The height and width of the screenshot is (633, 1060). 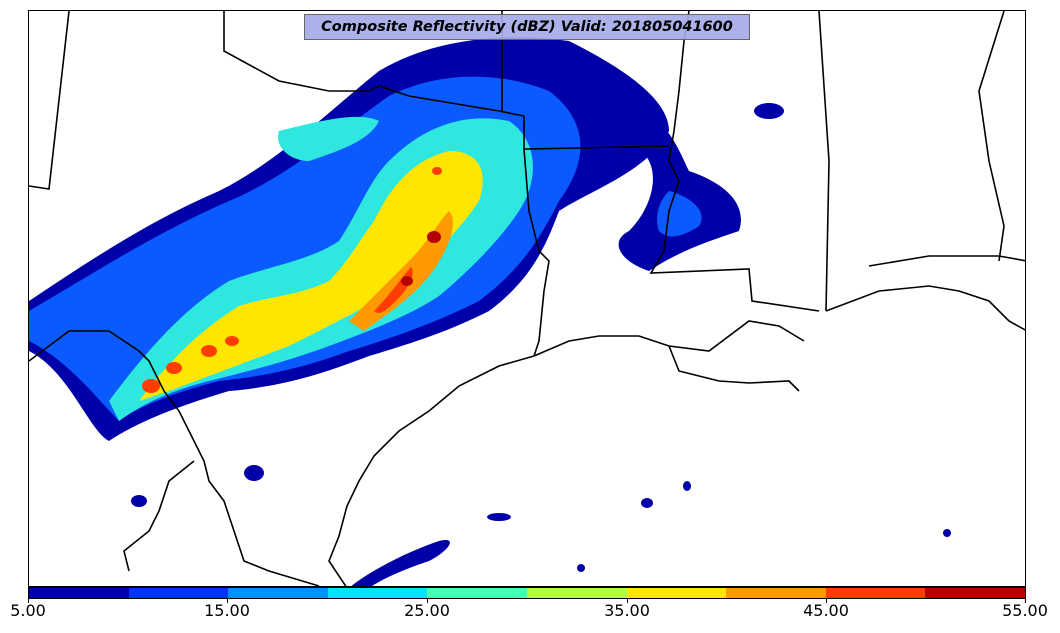 What do you see at coordinates (1025, 610) in the screenshot?
I see `colorbar-label: 55.00` at bounding box center [1025, 610].